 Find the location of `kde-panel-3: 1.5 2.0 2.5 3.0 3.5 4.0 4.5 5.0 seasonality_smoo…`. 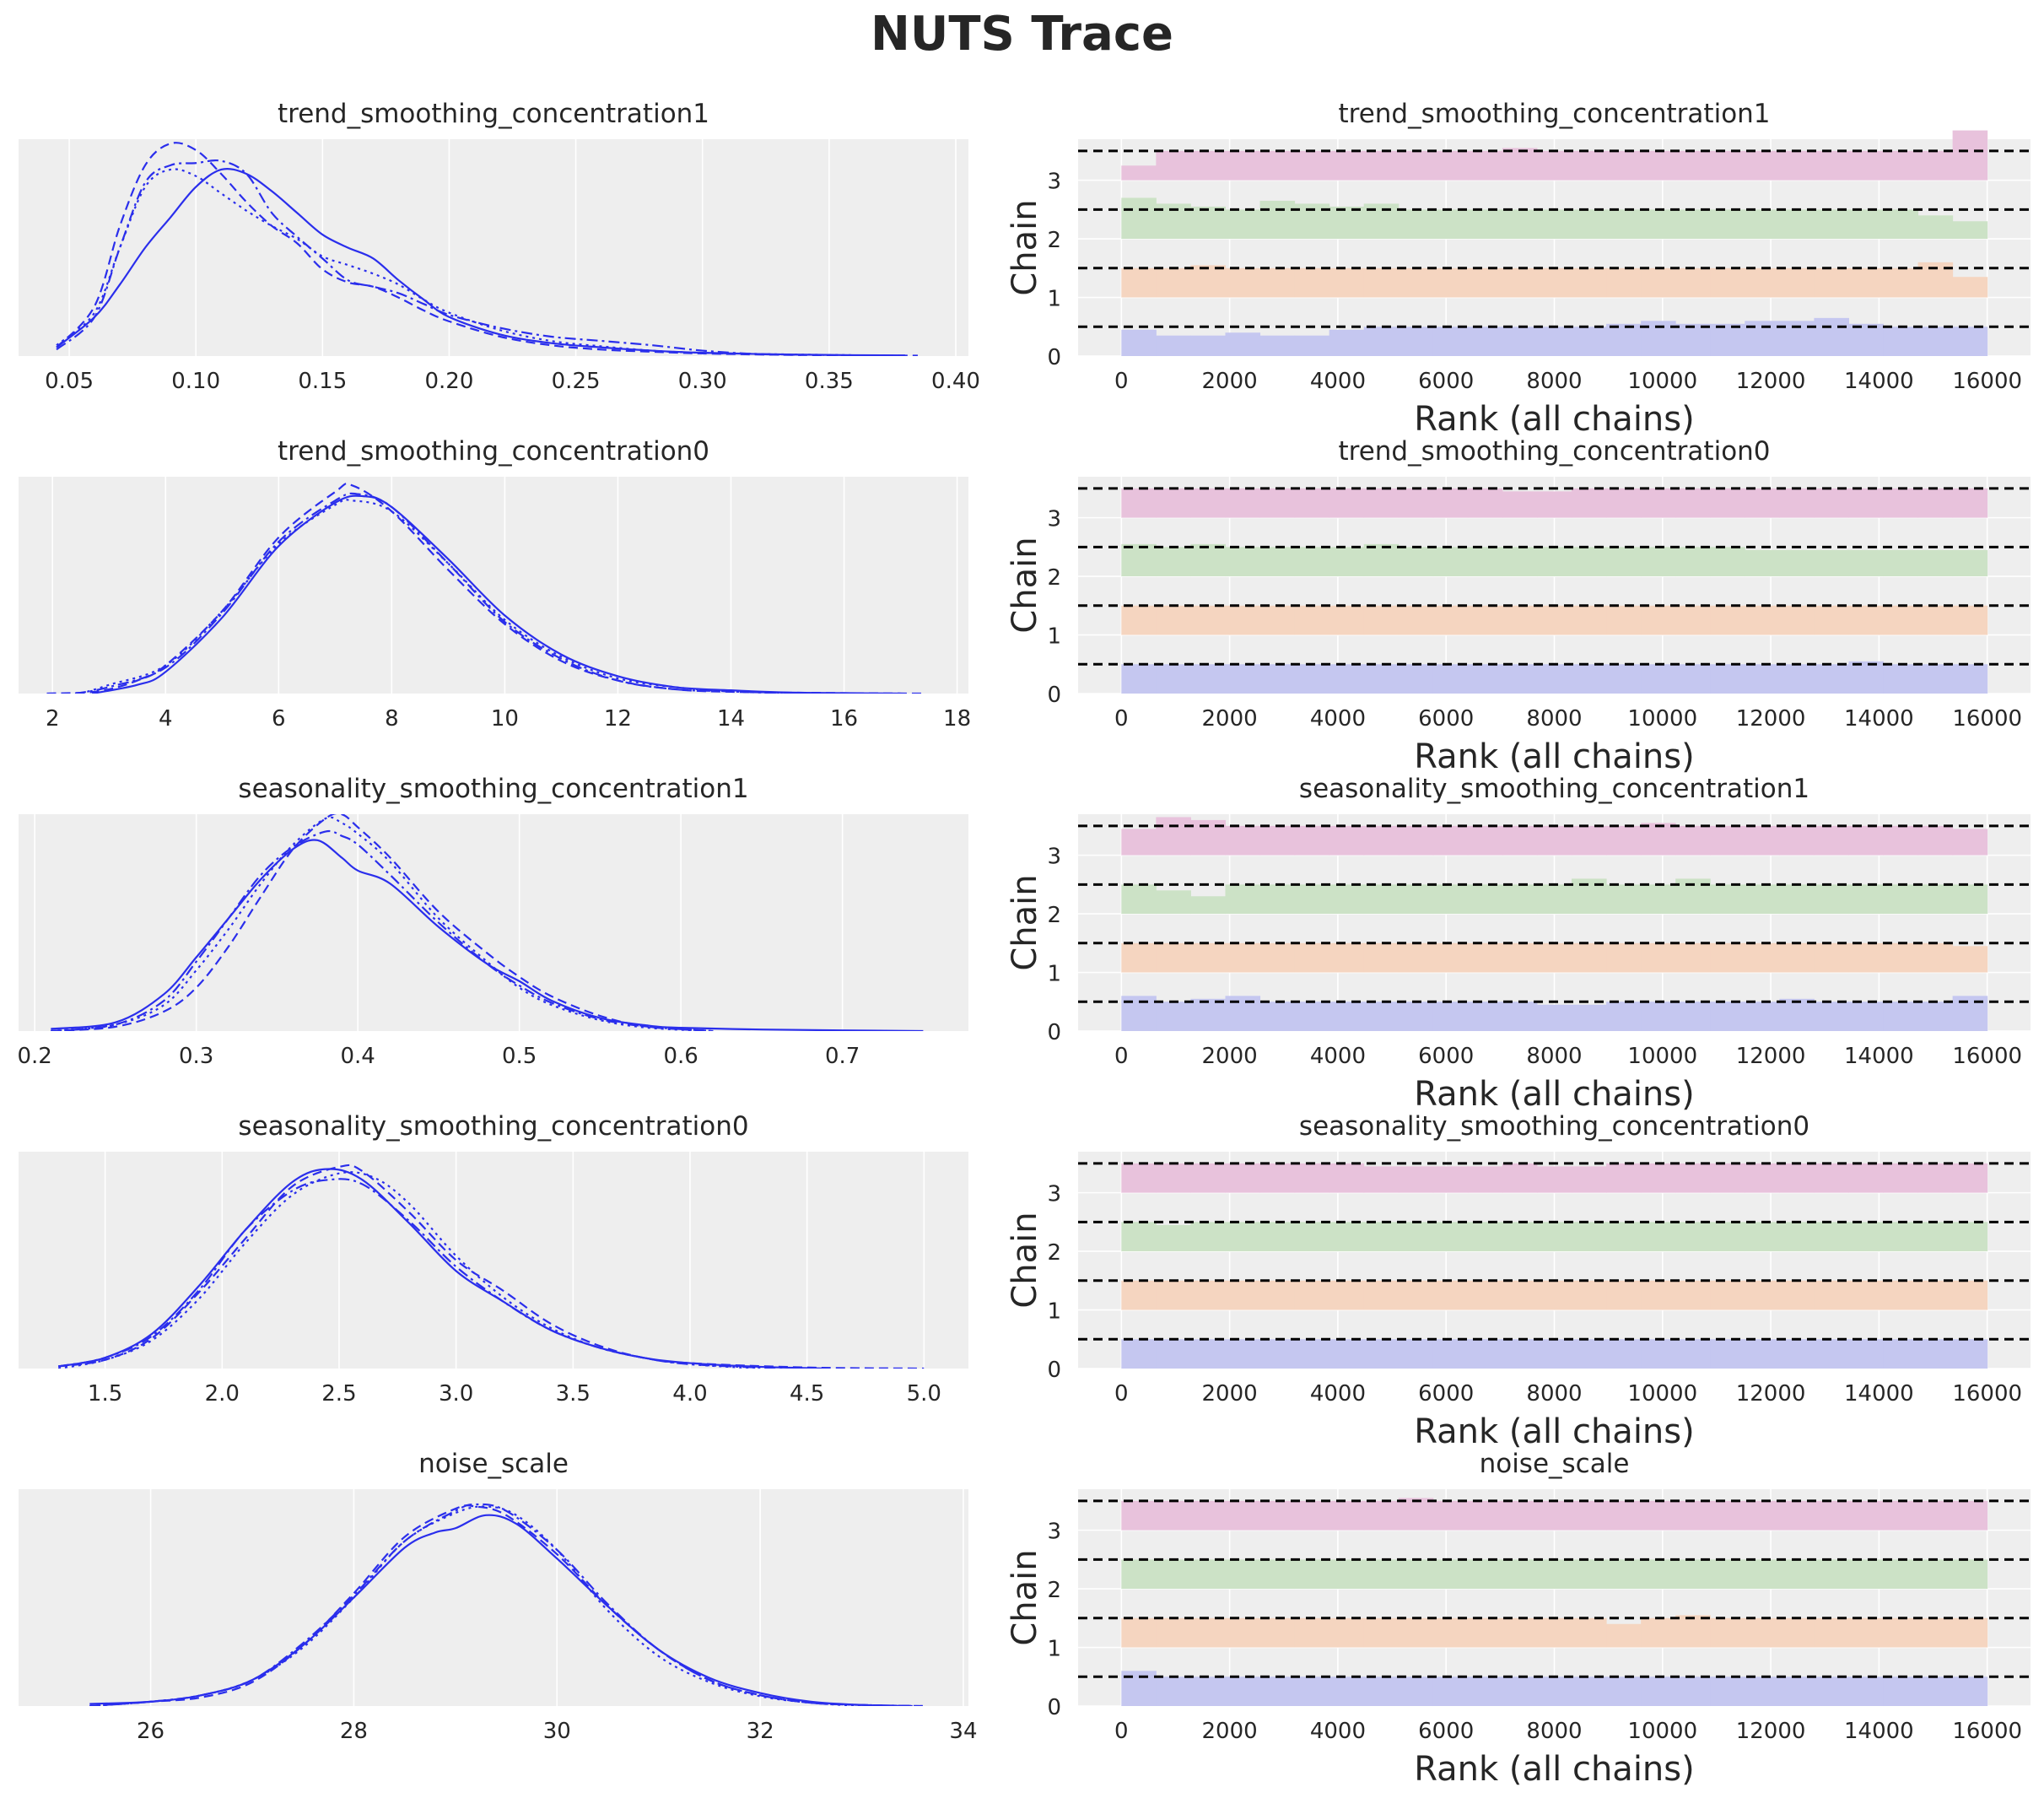

kde-panel-3: 1.5 2.0 2.5 3.0 3.5 4.0 4.5 5.0 seasonality_smoo… is located at coordinates (493, 1259).